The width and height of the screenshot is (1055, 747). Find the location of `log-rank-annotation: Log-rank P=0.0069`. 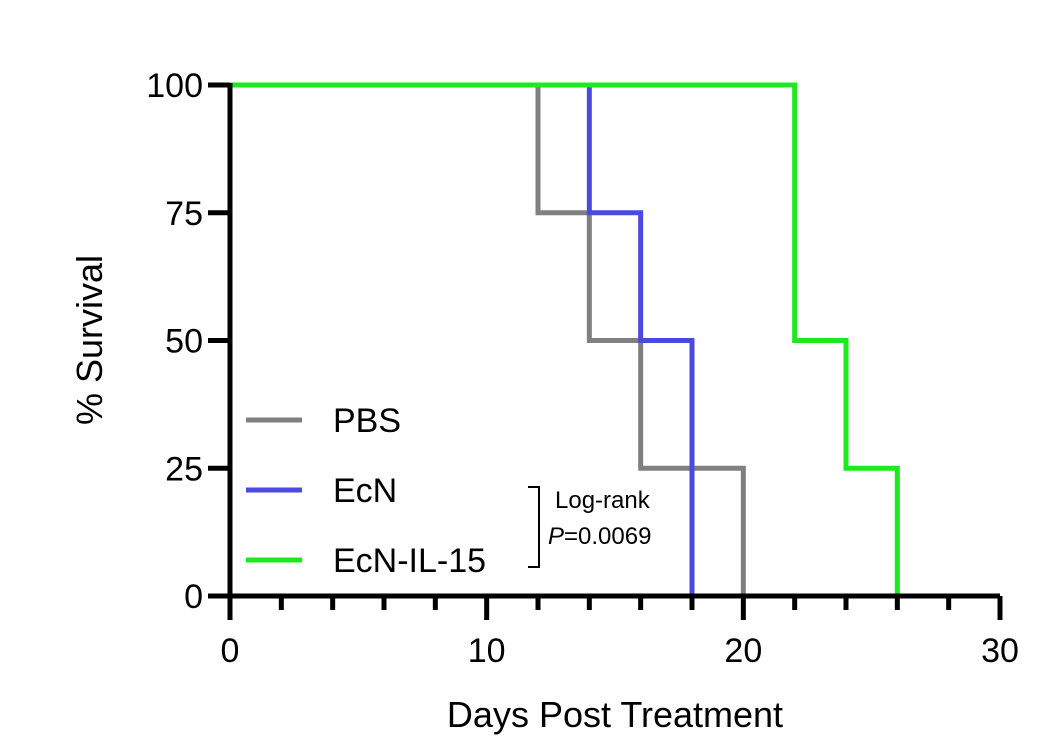

log-rank-annotation: Log-rank P=0.0069 is located at coordinates (589, 527).